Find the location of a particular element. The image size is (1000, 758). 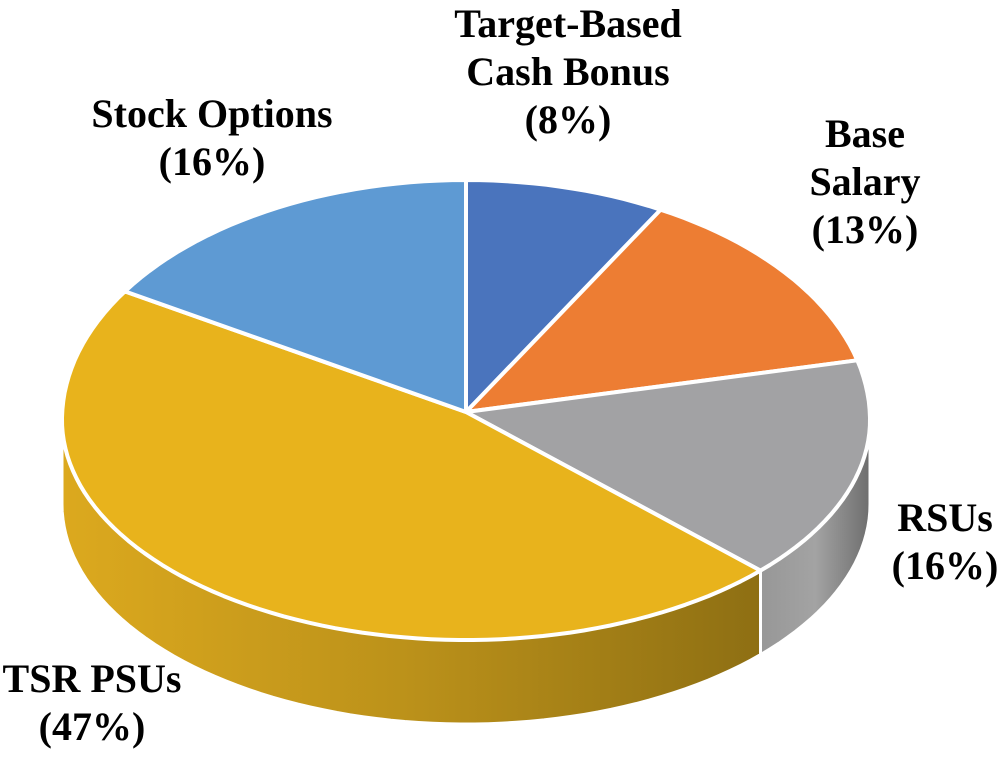

label-line: (13%) is located at coordinates (865, 229).